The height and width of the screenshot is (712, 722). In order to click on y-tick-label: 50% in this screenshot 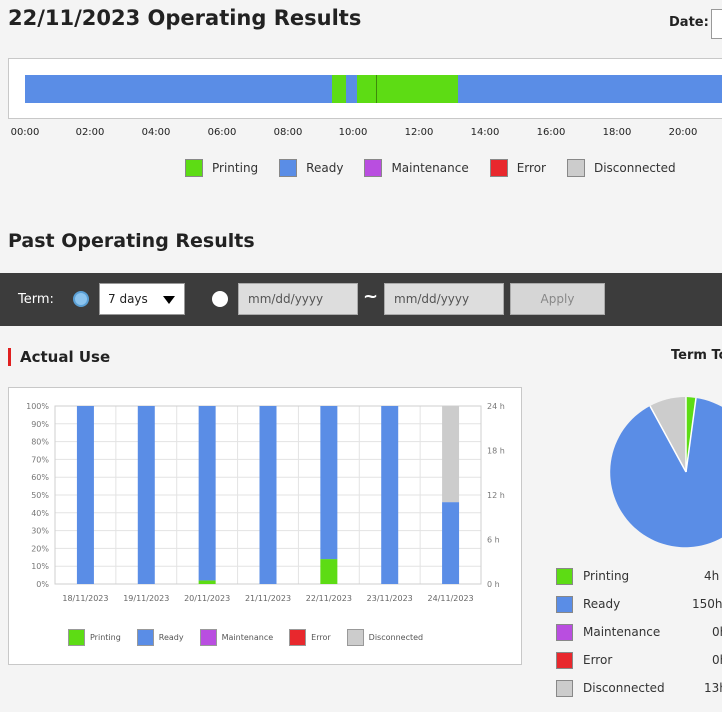, I will do `click(40, 495)`.